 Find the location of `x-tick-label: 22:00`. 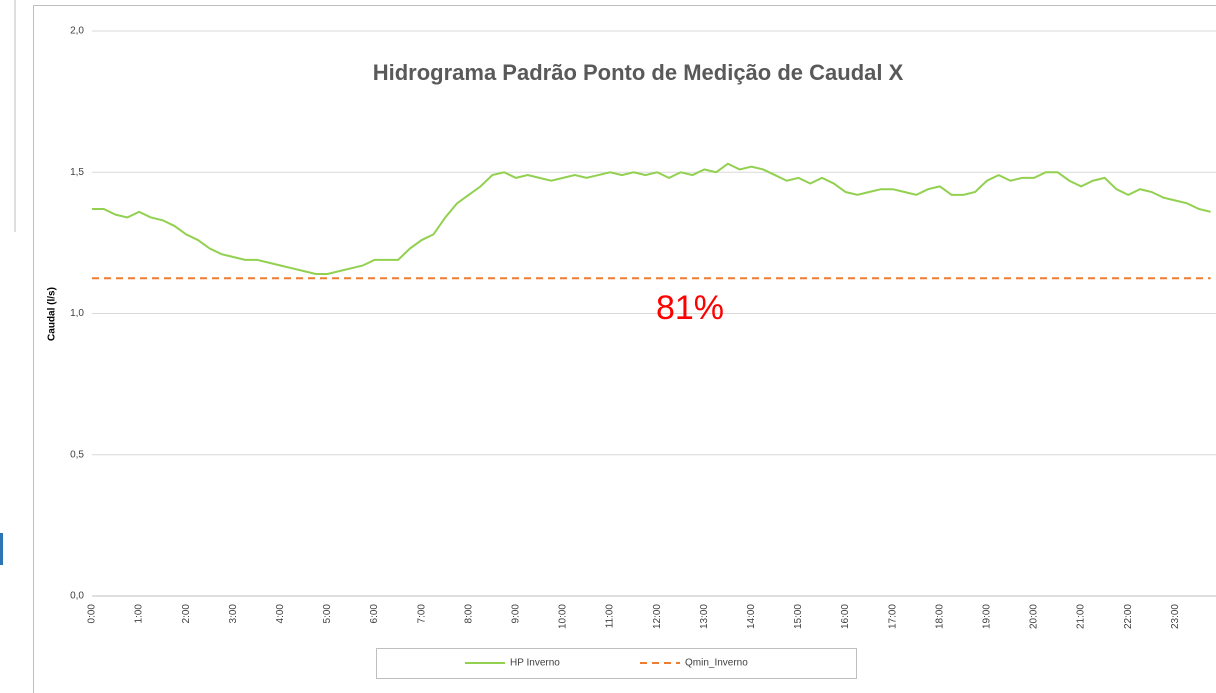

x-tick-label: 22:00 is located at coordinates (1128, 616).